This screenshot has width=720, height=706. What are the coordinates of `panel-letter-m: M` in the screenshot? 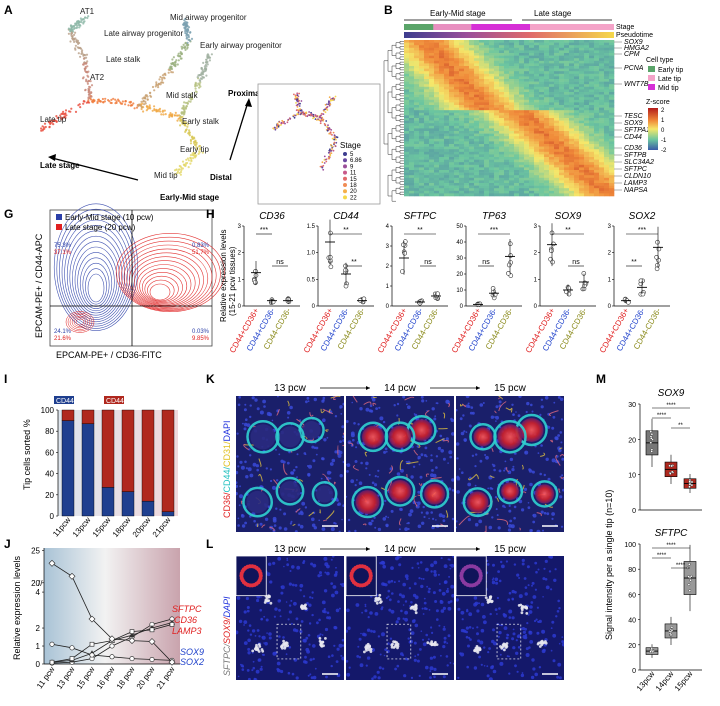 It's located at (601, 379).